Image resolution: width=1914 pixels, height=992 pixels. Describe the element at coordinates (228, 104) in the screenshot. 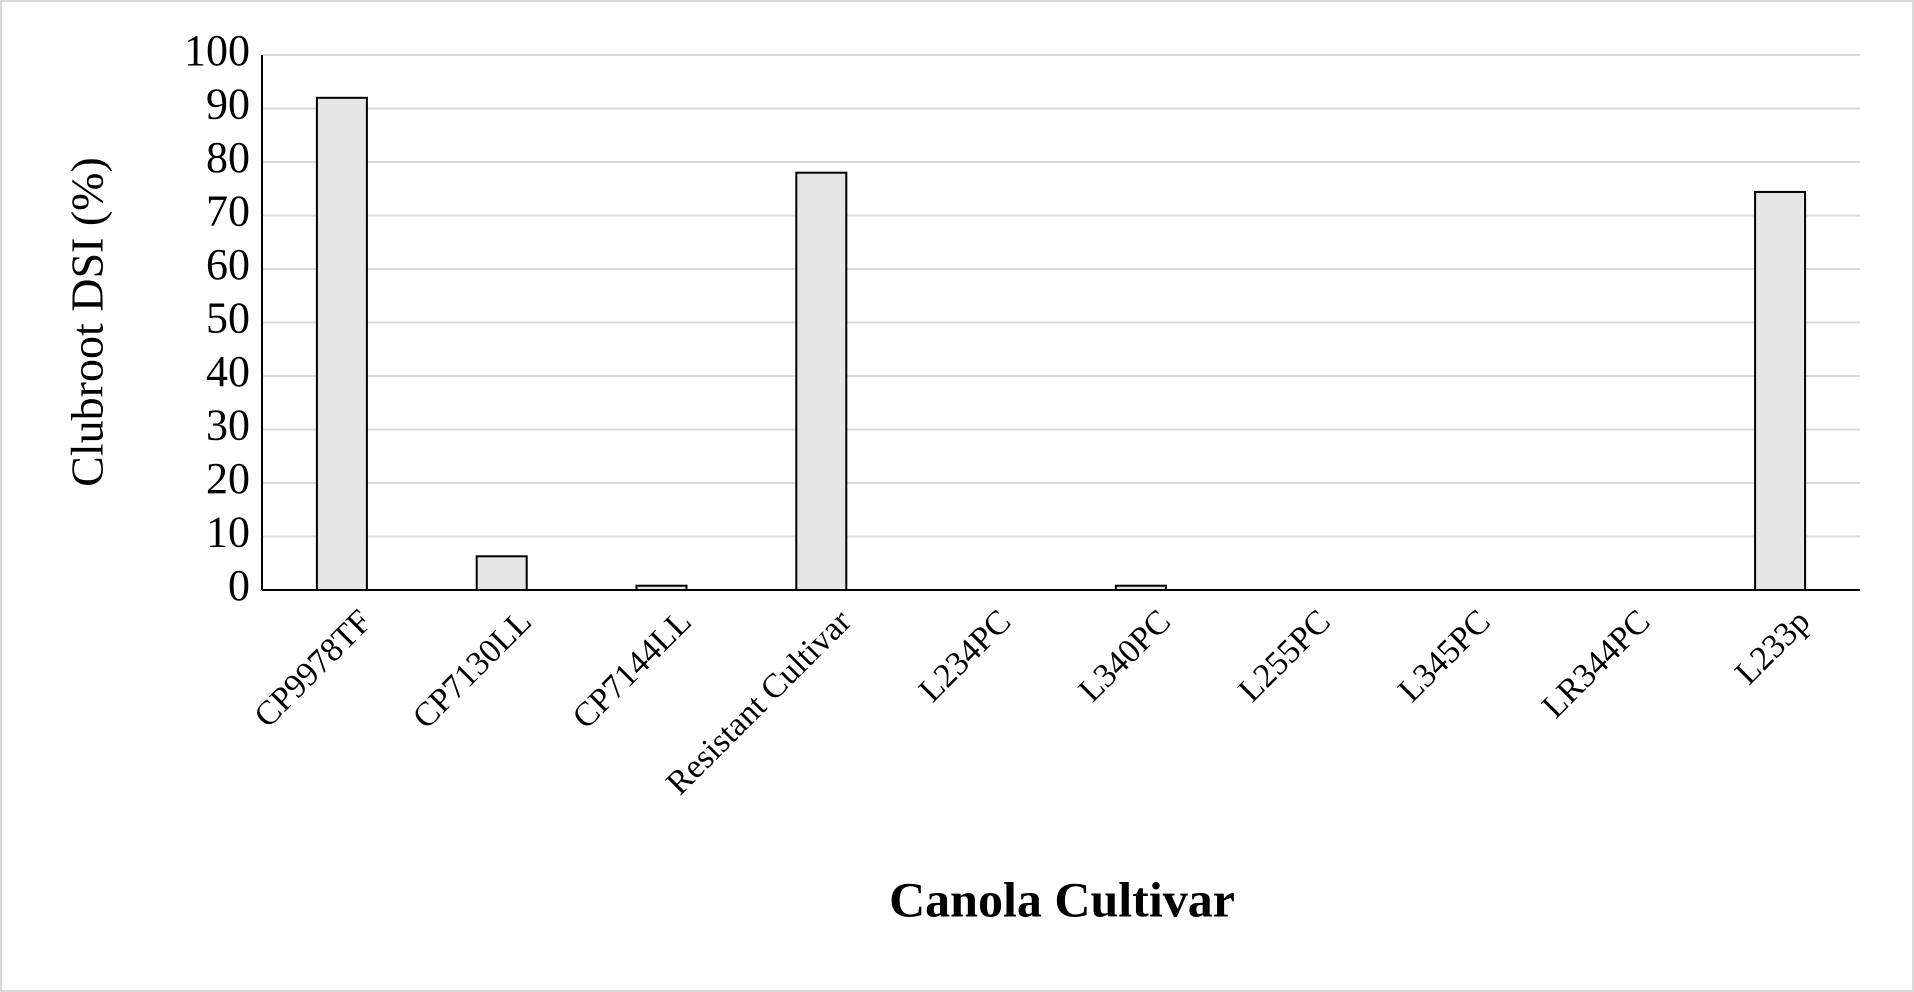

I see `y-tick-label: 90` at that location.